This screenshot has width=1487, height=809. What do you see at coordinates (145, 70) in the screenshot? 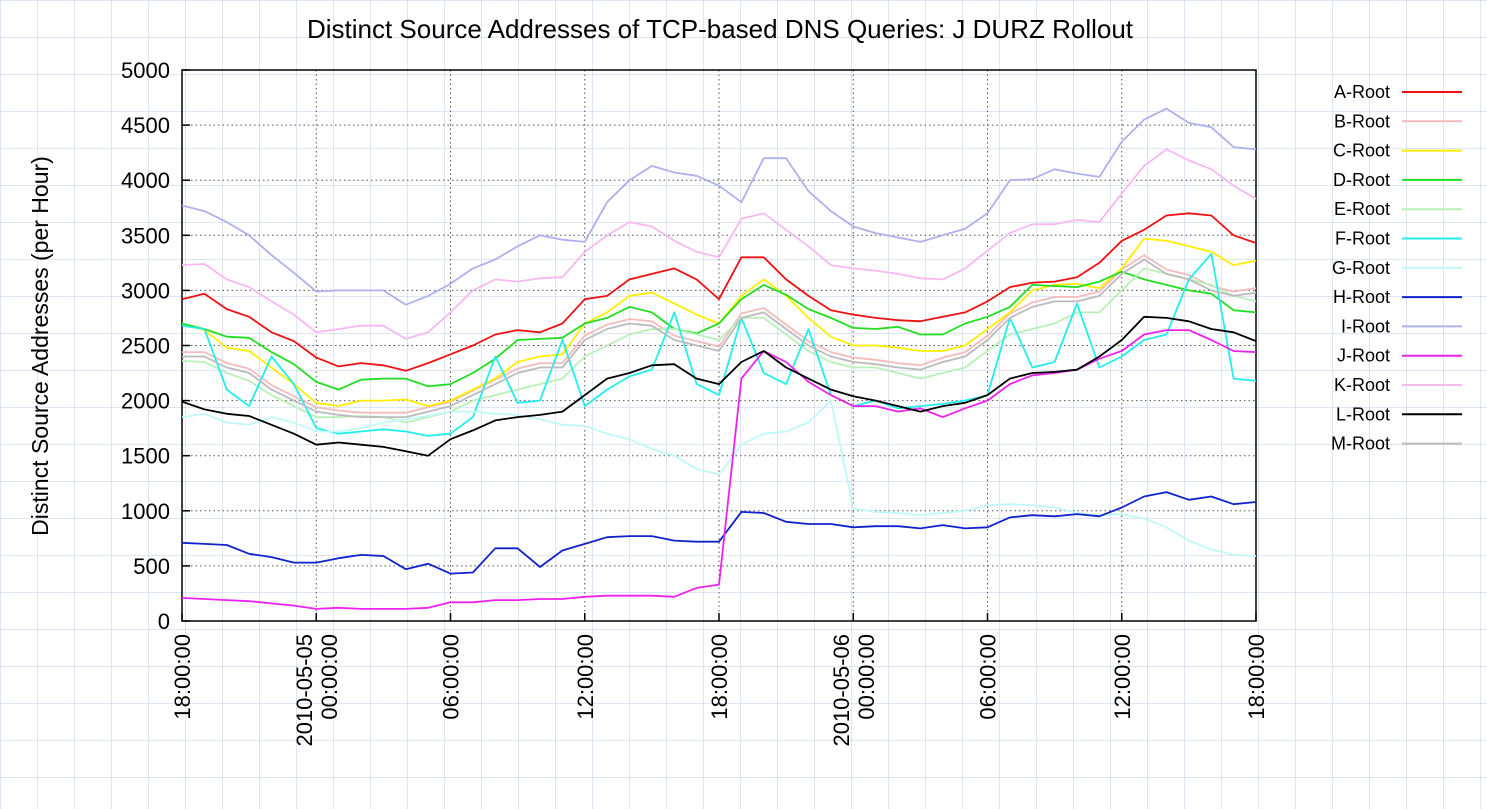
I see `y-tick-label: 5000` at bounding box center [145, 70].